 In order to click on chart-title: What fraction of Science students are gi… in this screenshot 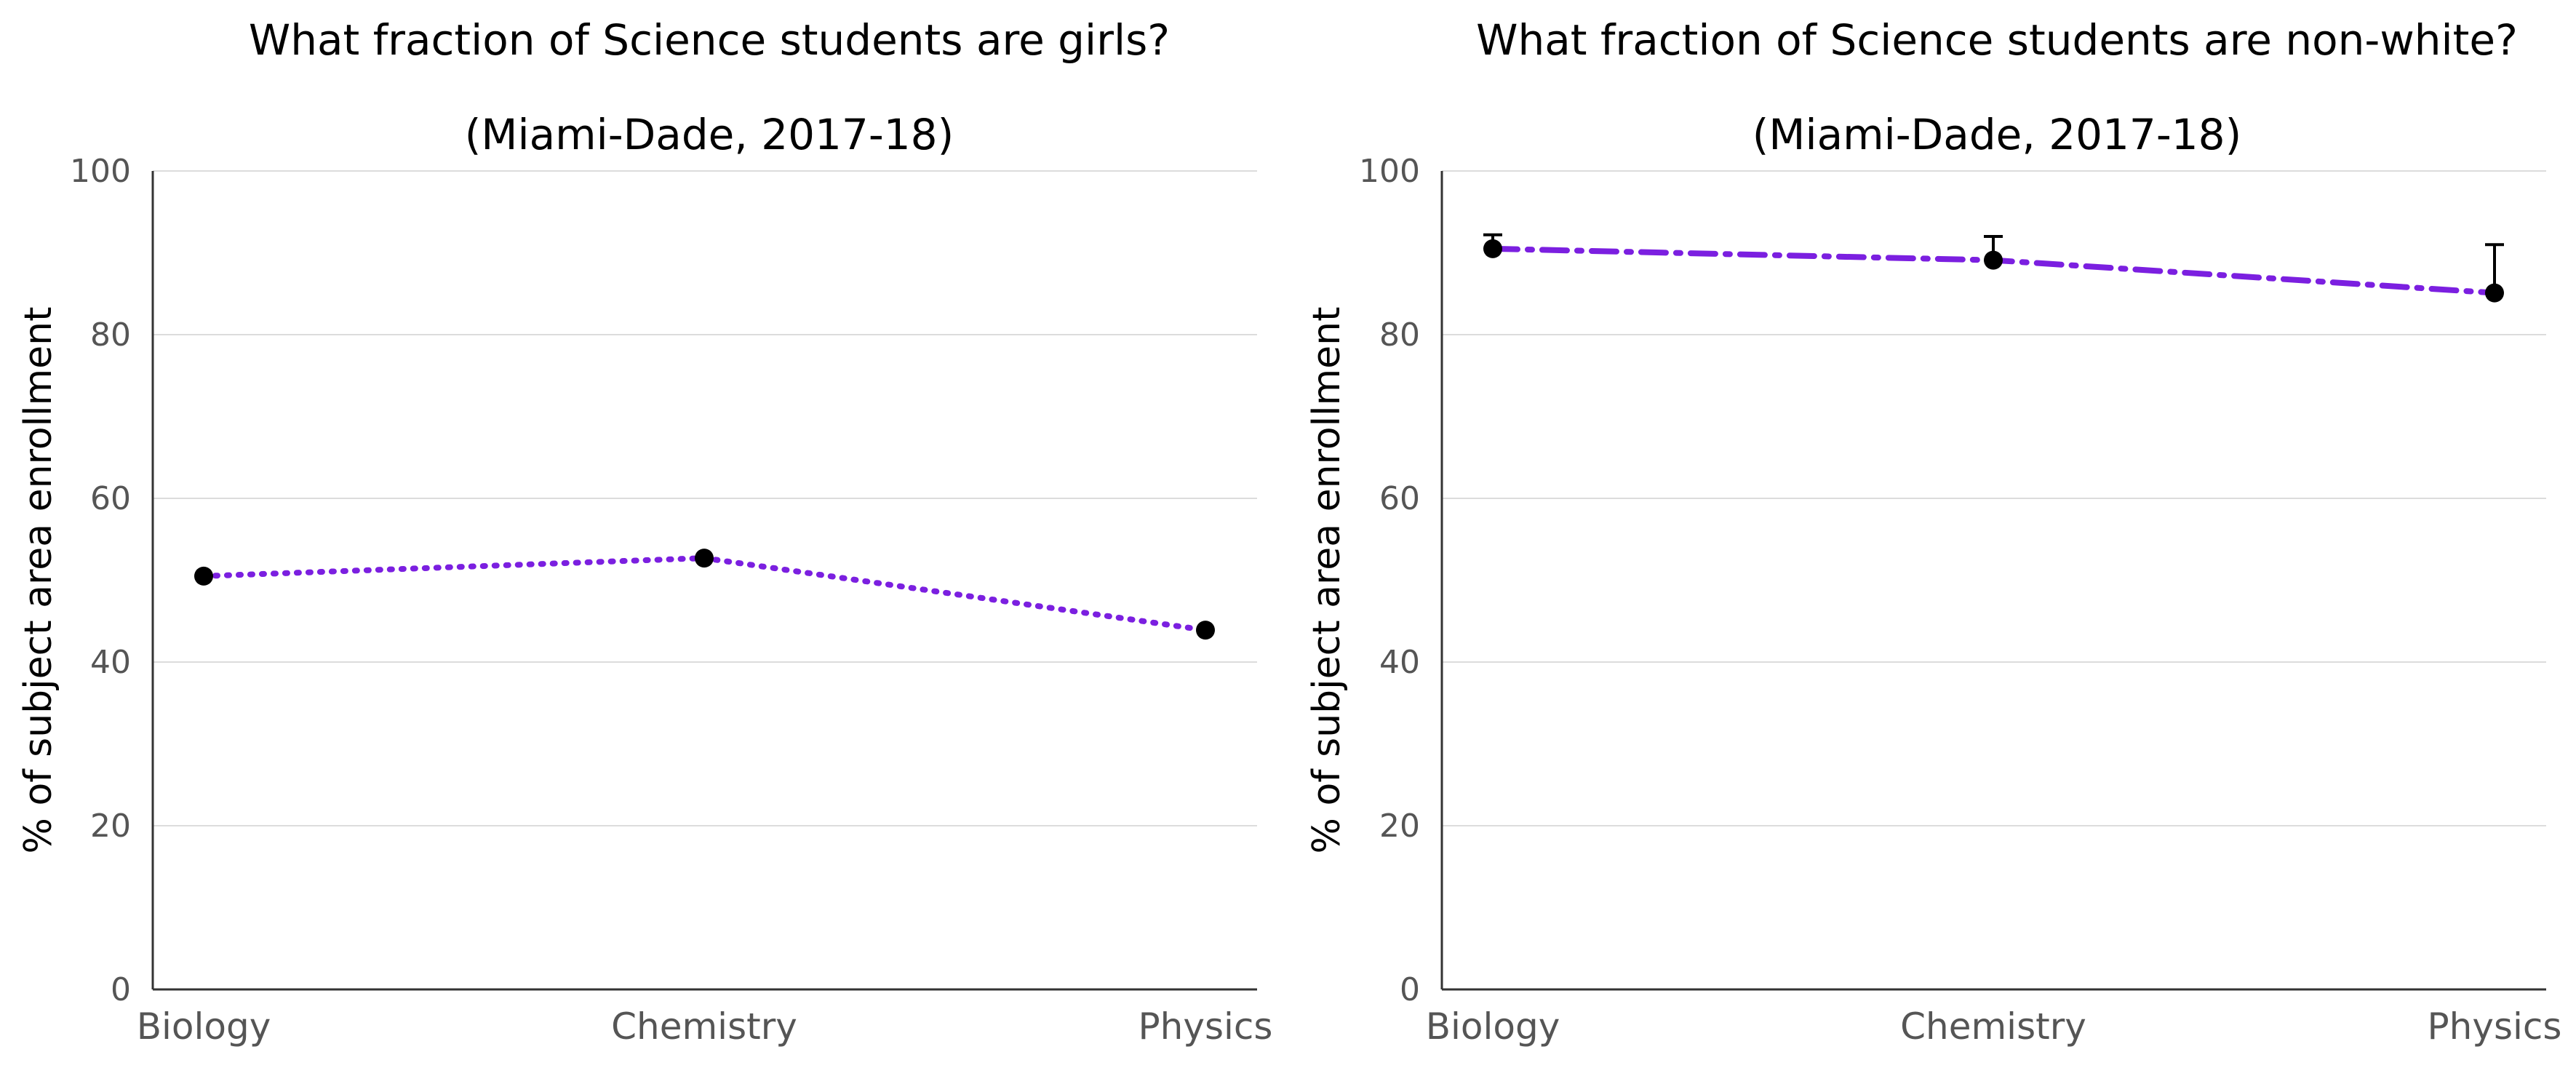, I will do `click(709, 40)`.